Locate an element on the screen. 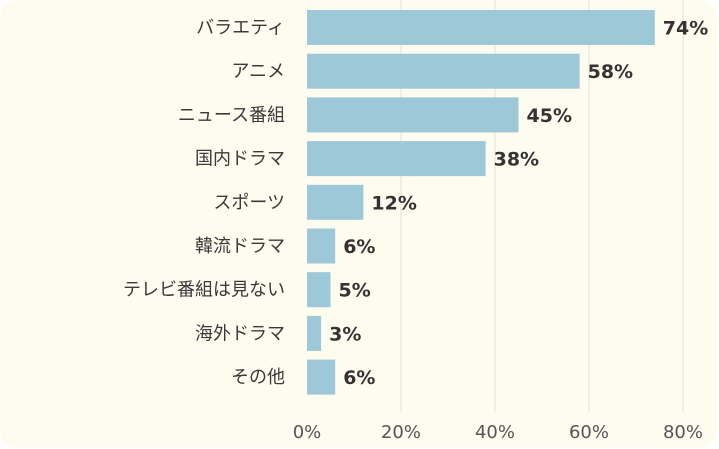 This screenshot has height=449, width=719. category-label: バラエティ is located at coordinates (240, 28).